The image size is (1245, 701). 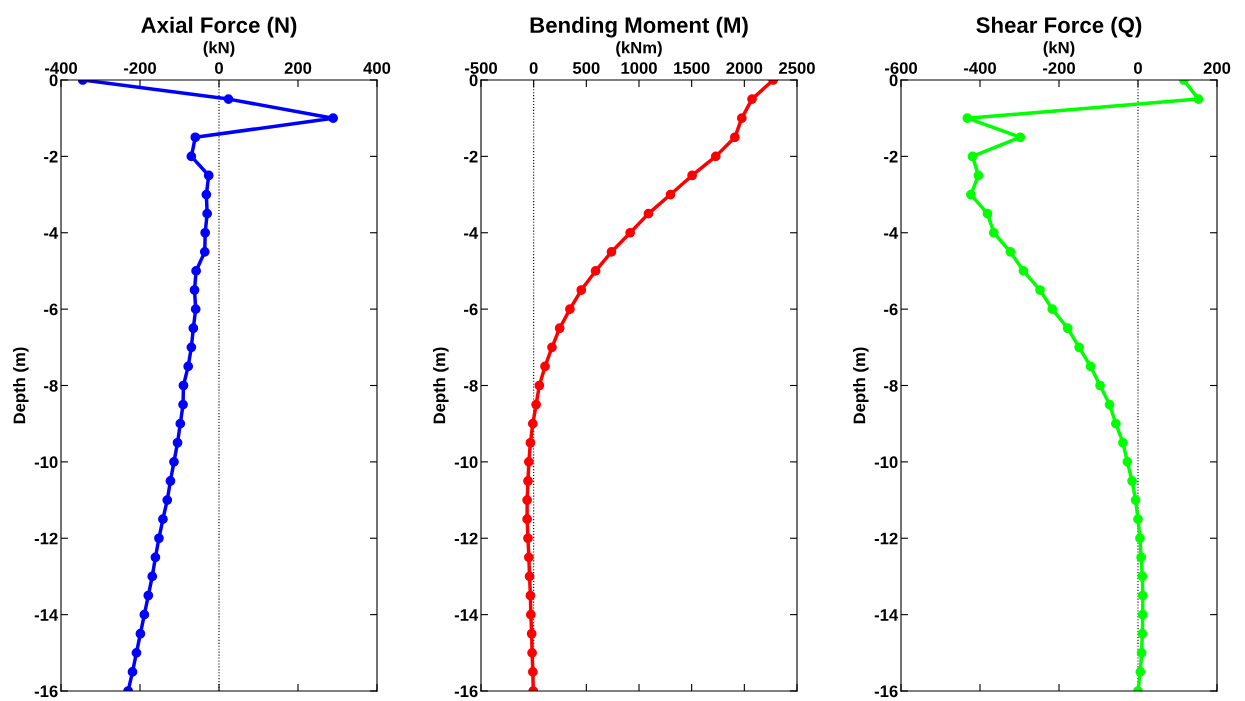 What do you see at coordinates (1059, 49) in the screenshot?
I see `x-axis-title: (kN)` at bounding box center [1059, 49].